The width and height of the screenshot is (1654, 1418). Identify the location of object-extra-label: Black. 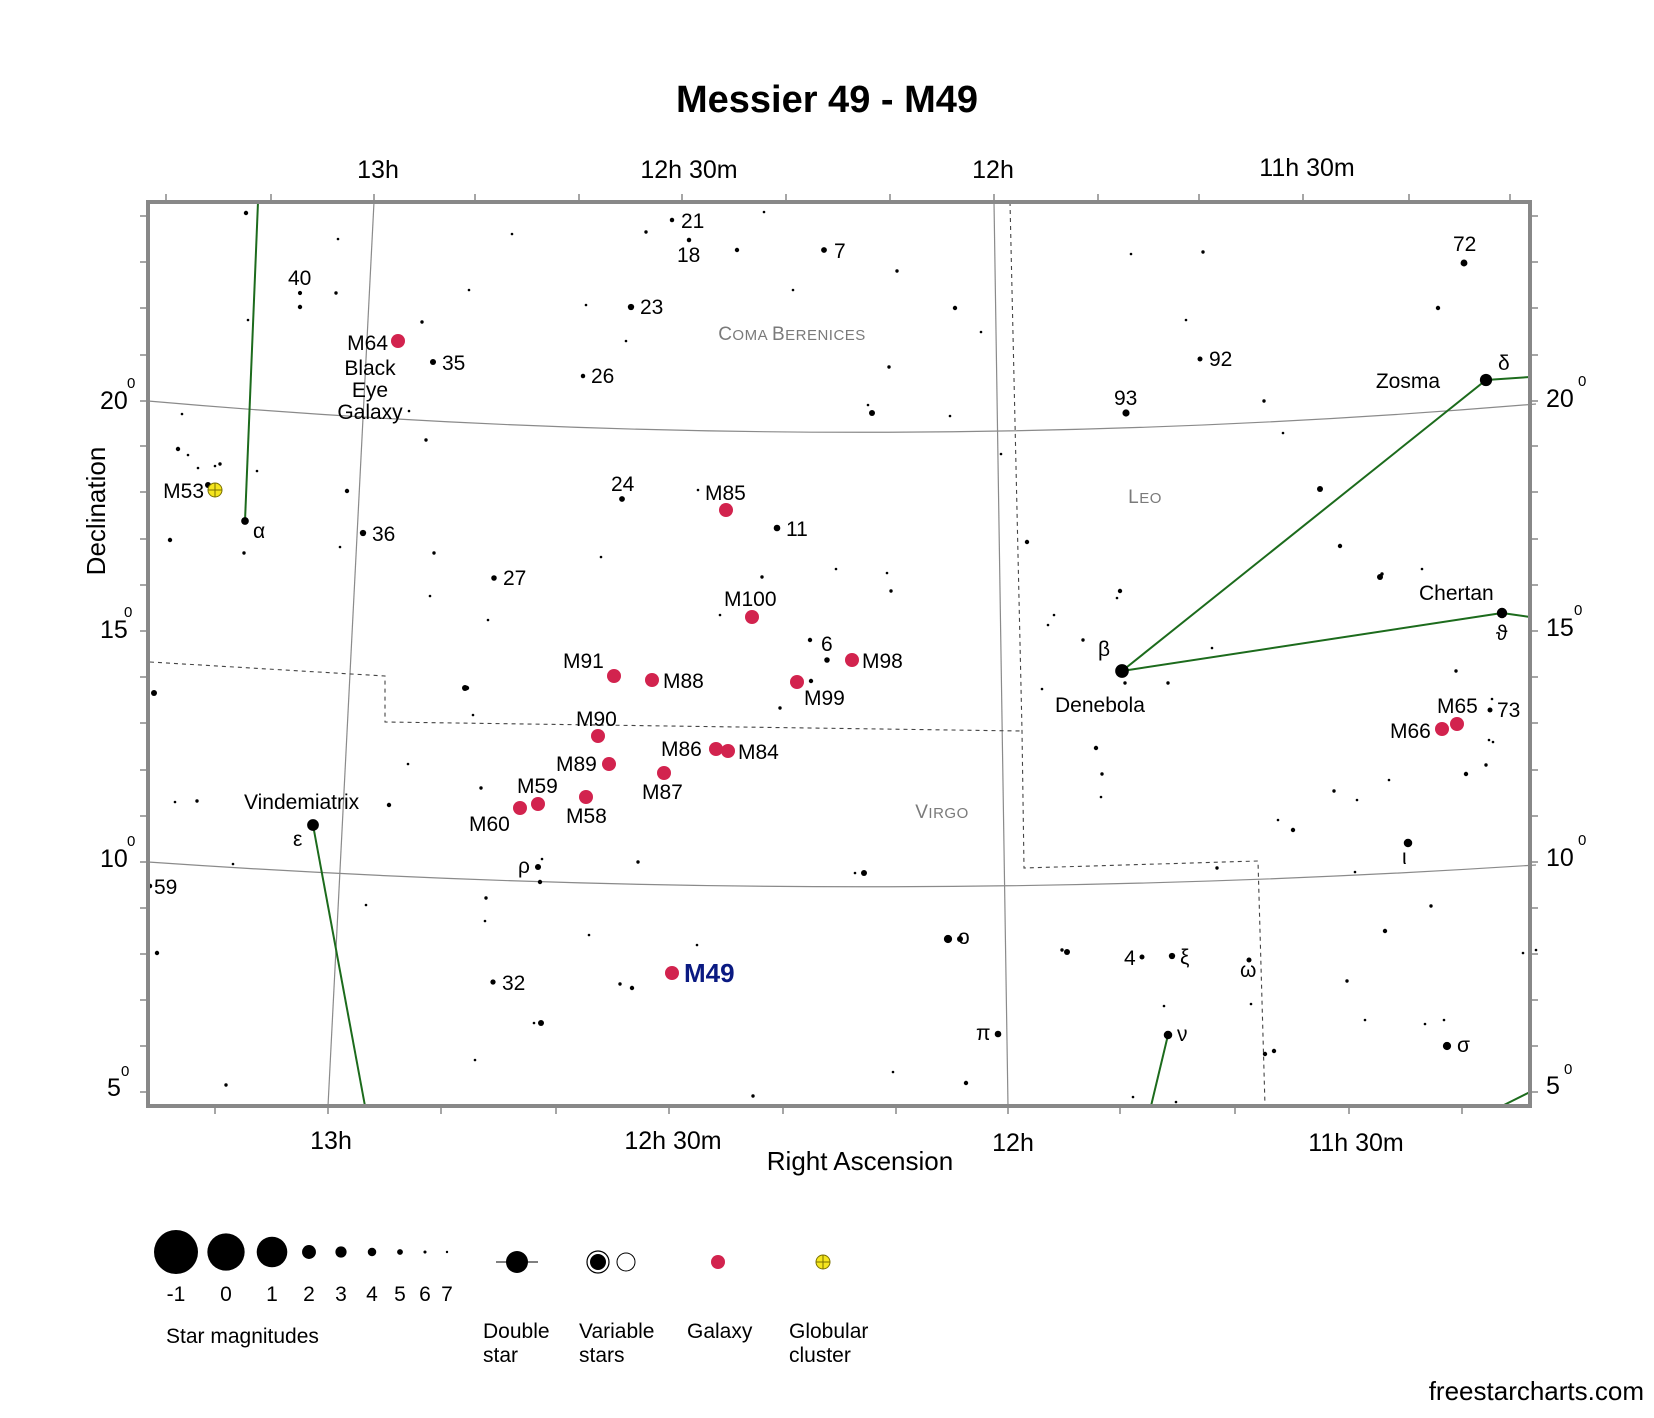
(370, 368).